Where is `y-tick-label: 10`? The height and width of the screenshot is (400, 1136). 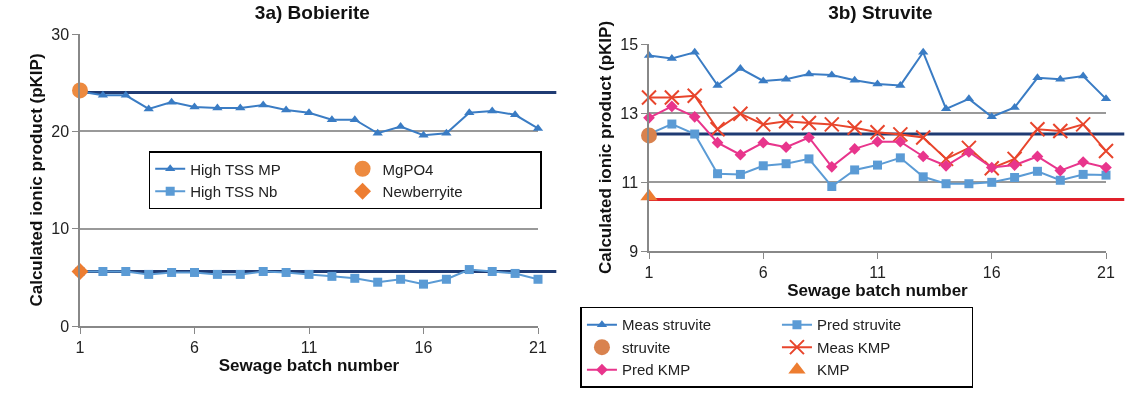
y-tick-label: 10 is located at coordinates (60, 229).